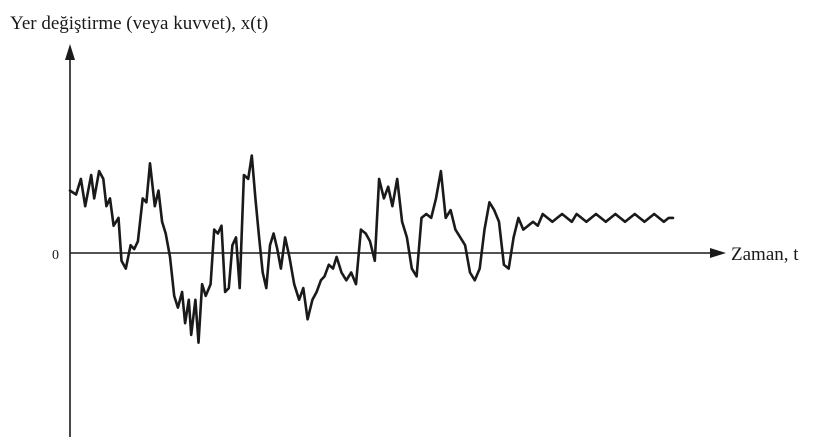 This screenshot has height=441, width=827. What do you see at coordinates (765, 254) in the screenshot?
I see `x-axis-label: Zaman, t` at bounding box center [765, 254].